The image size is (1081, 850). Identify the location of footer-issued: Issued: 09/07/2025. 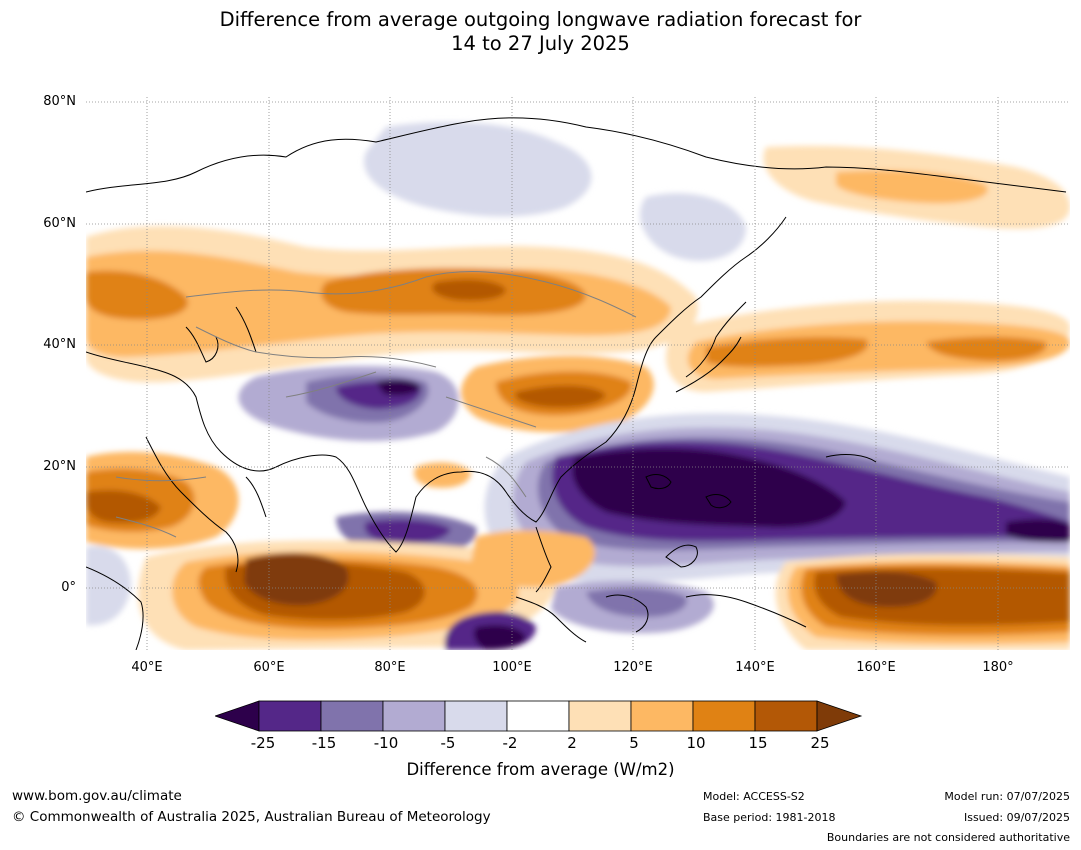
(1016, 817).